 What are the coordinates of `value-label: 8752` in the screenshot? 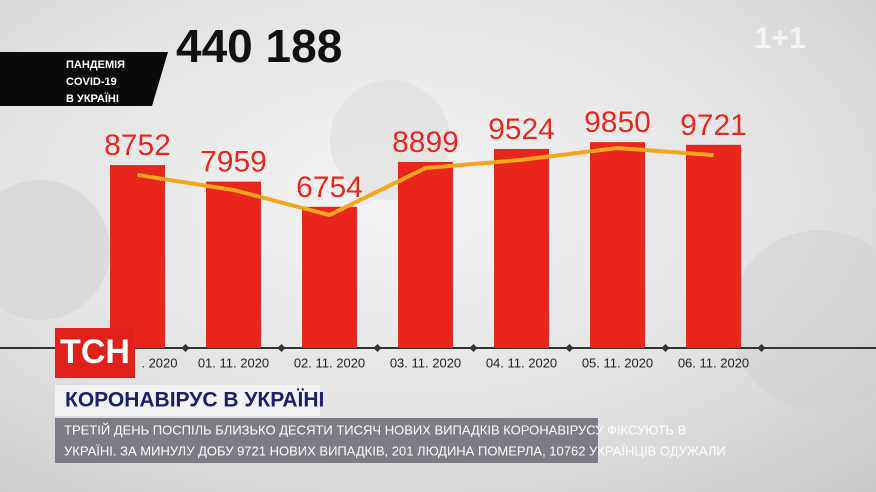 It's located at (137, 145).